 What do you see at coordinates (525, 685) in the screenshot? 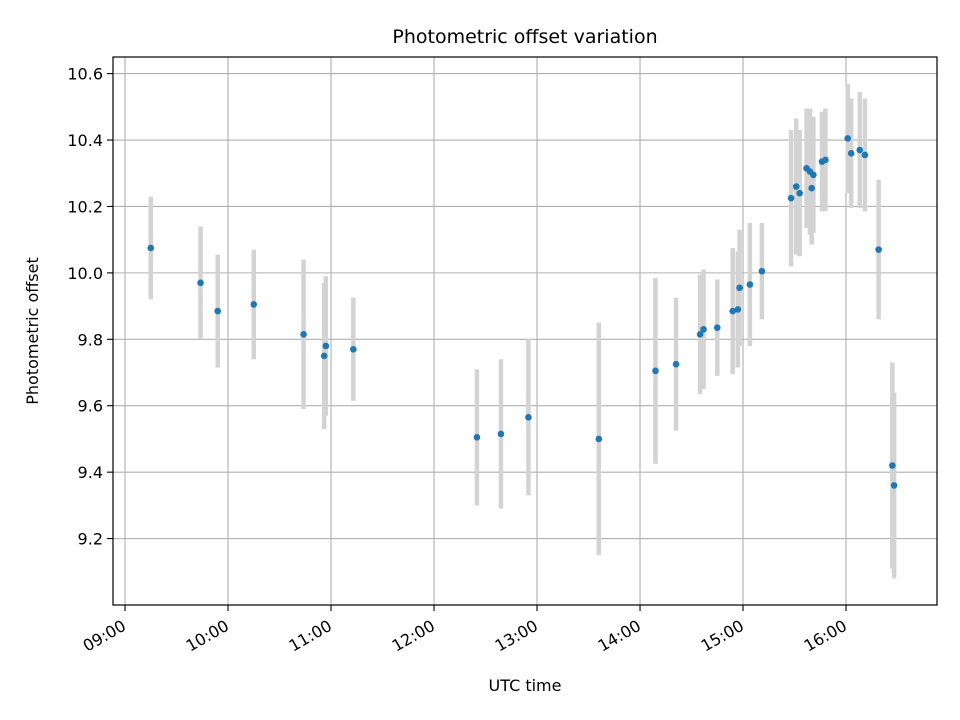
I see `x-axis-label: UTC time` at bounding box center [525, 685].